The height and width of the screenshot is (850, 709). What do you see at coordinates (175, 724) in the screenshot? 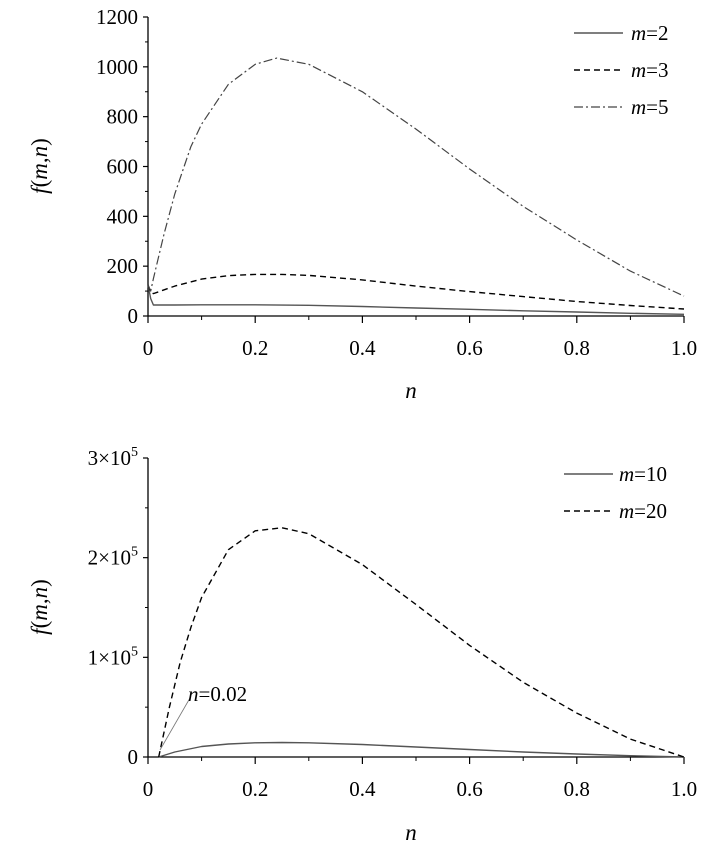
I see `annotation-arrow` at bounding box center [175, 724].